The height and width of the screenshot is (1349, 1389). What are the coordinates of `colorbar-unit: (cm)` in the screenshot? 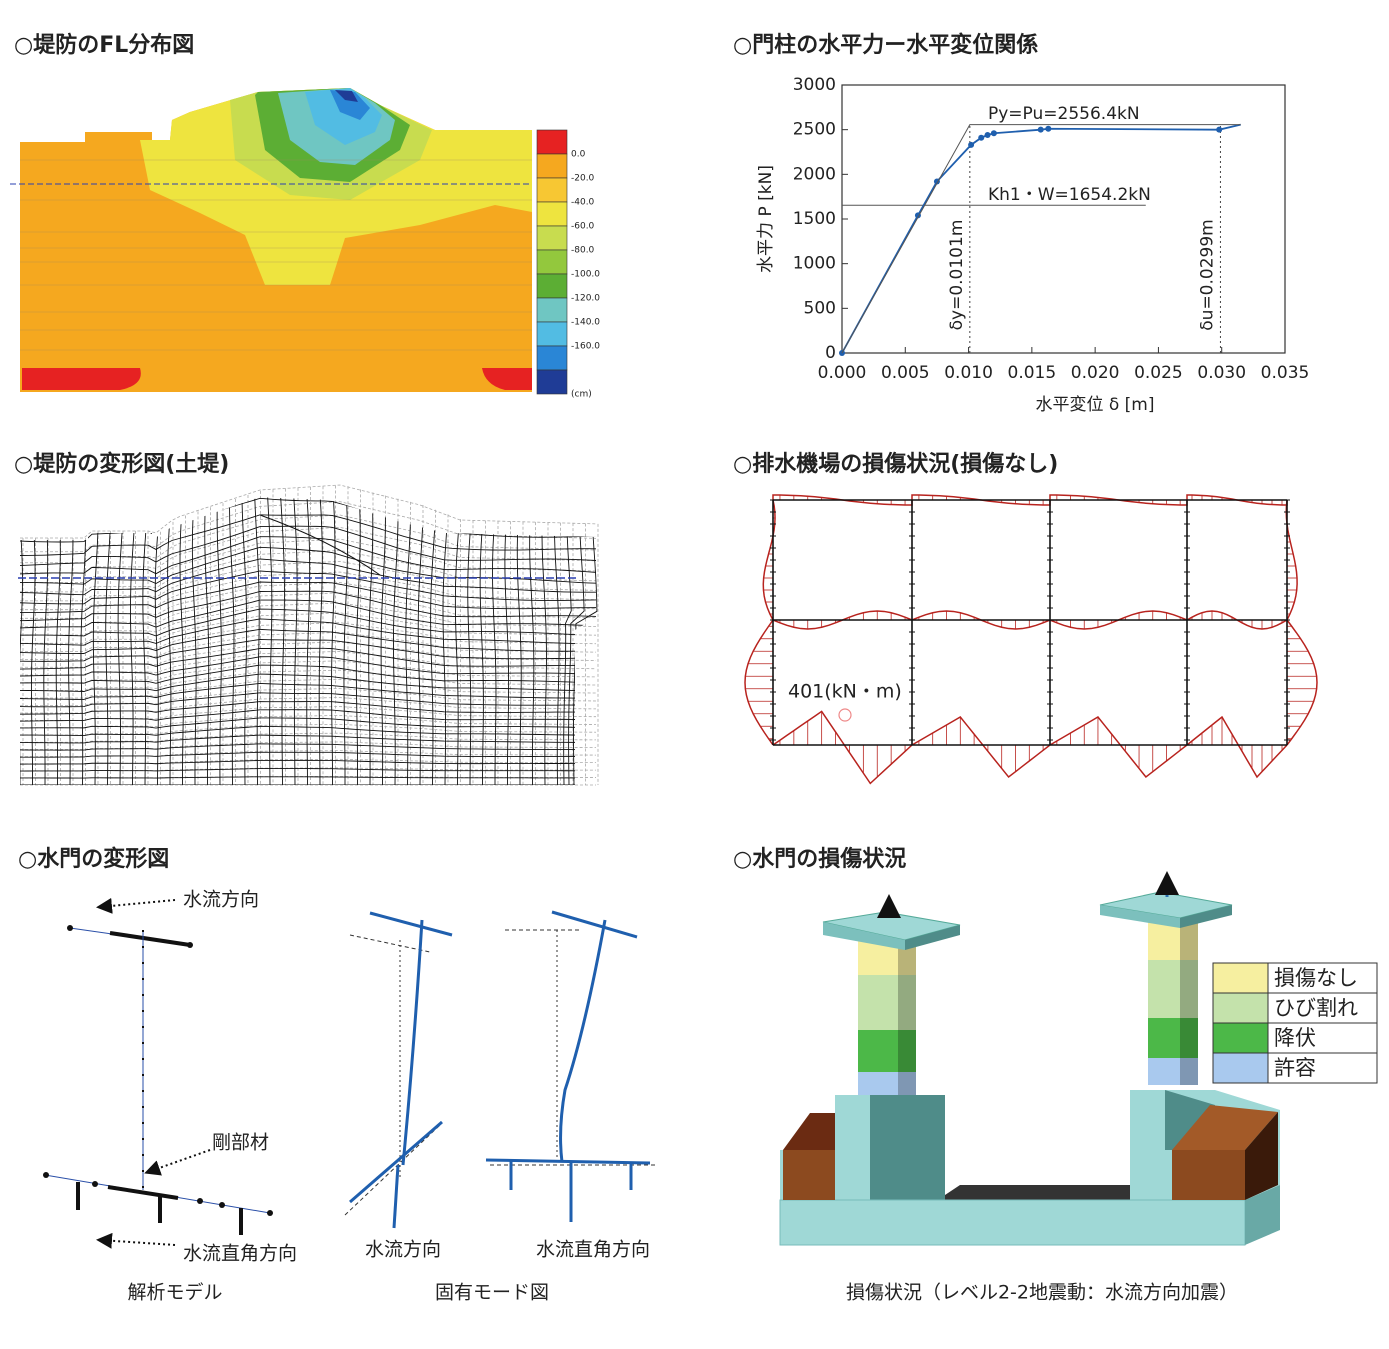 It's located at (581, 395).